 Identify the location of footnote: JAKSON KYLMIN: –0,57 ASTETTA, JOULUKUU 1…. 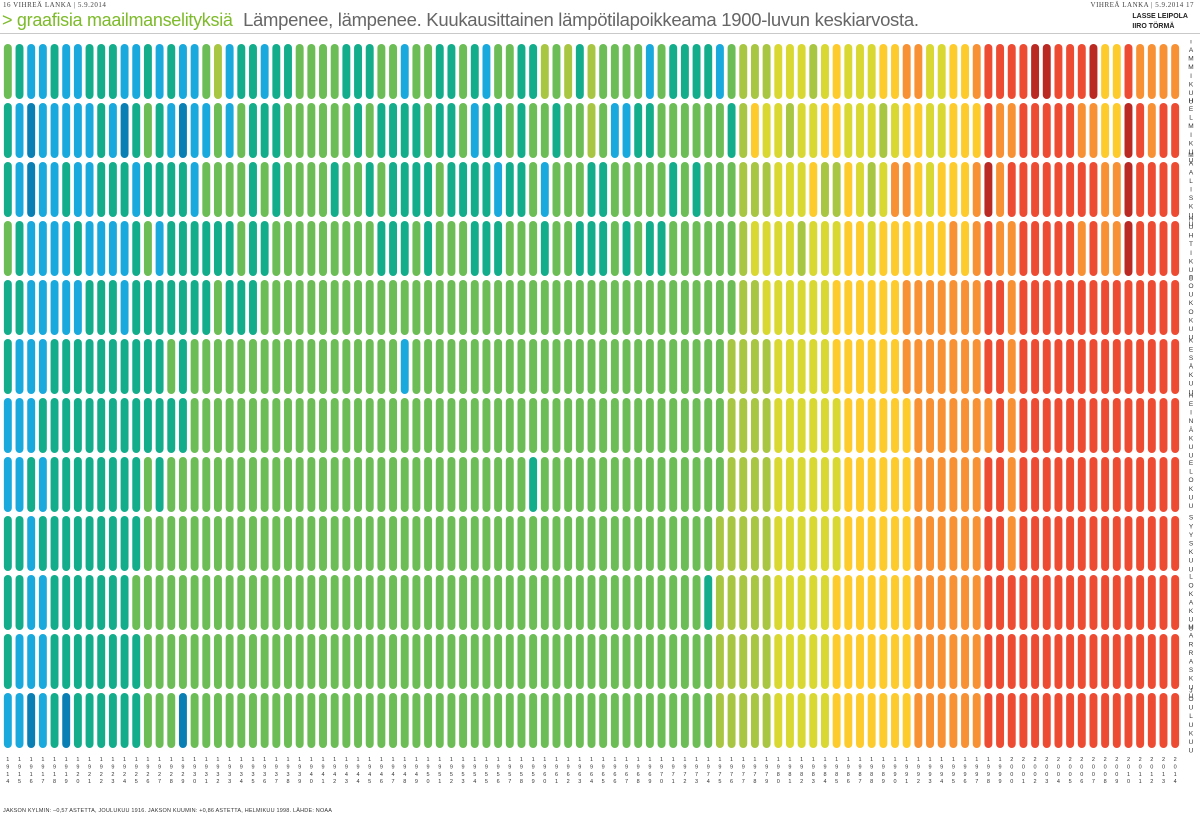
(168, 811).